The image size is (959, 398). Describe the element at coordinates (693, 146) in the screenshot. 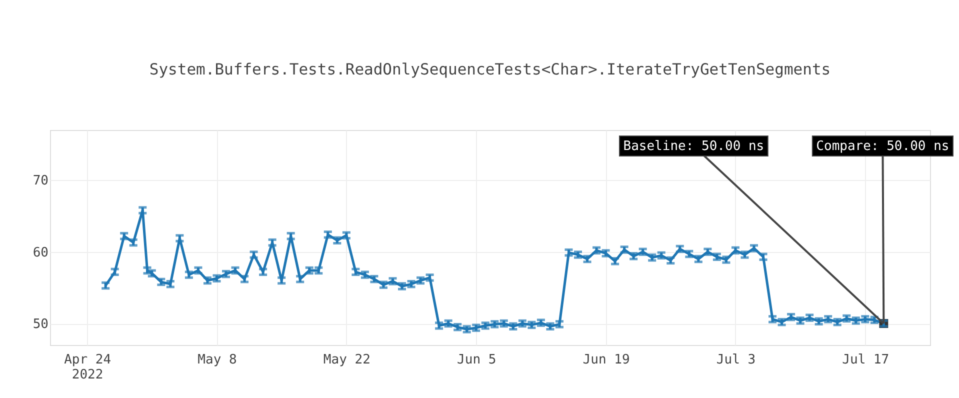

I see `annotation: Baseline: 50.00 ns` at that location.